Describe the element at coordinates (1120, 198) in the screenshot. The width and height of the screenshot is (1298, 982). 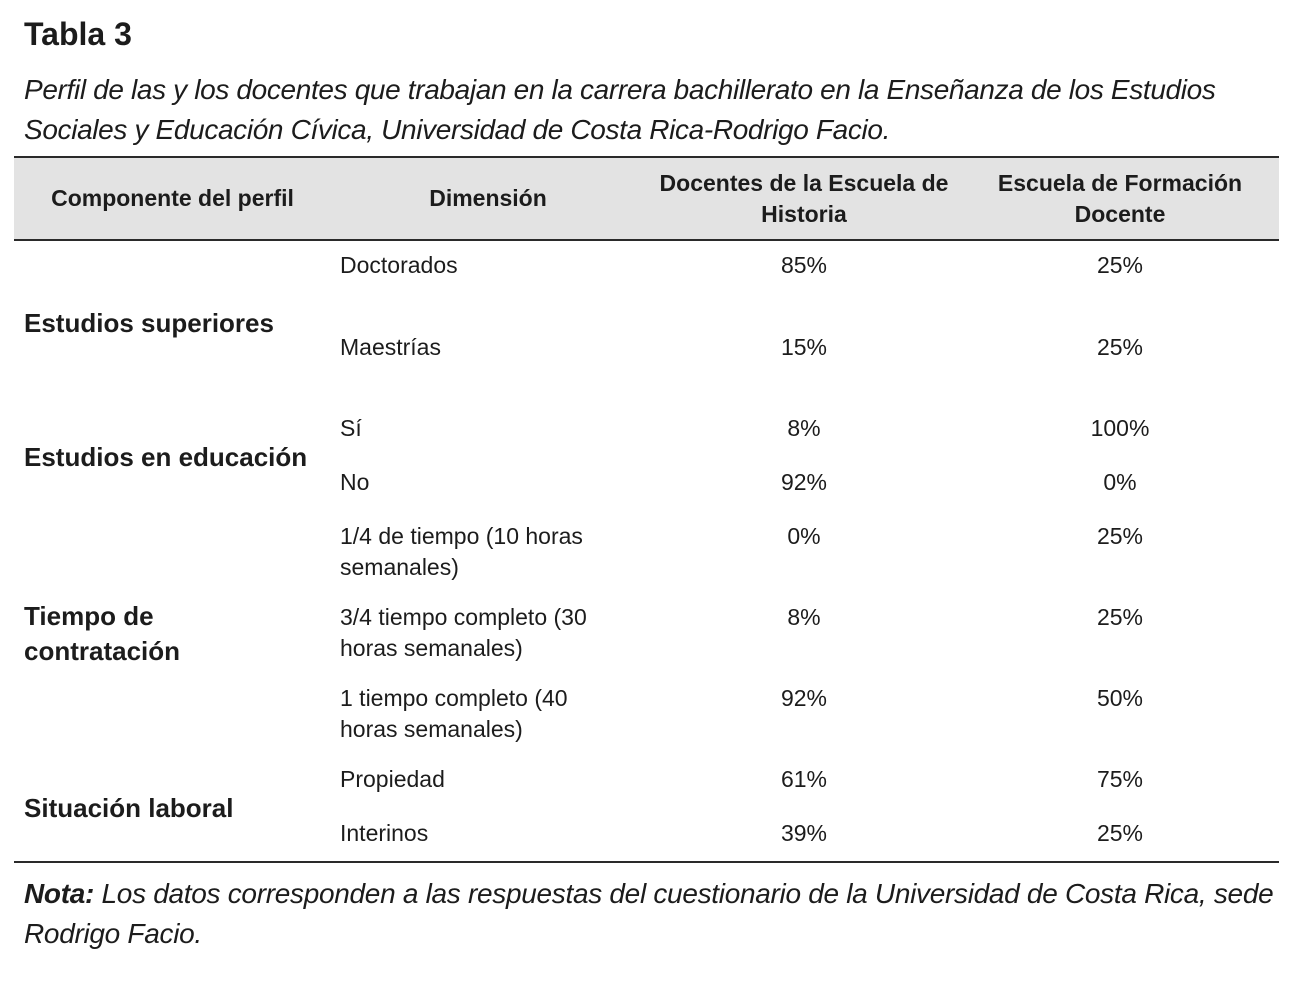
I see `header-formacion: Escuela de Formación Docente` at that location.